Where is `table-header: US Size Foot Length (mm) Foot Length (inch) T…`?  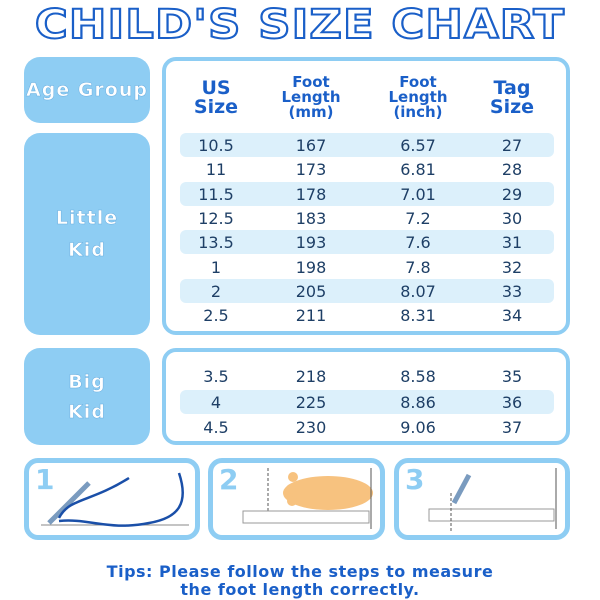
table-header: US Size Foot Length (mm) Foot Length (inch) T… is located at coordinates (366, 100).